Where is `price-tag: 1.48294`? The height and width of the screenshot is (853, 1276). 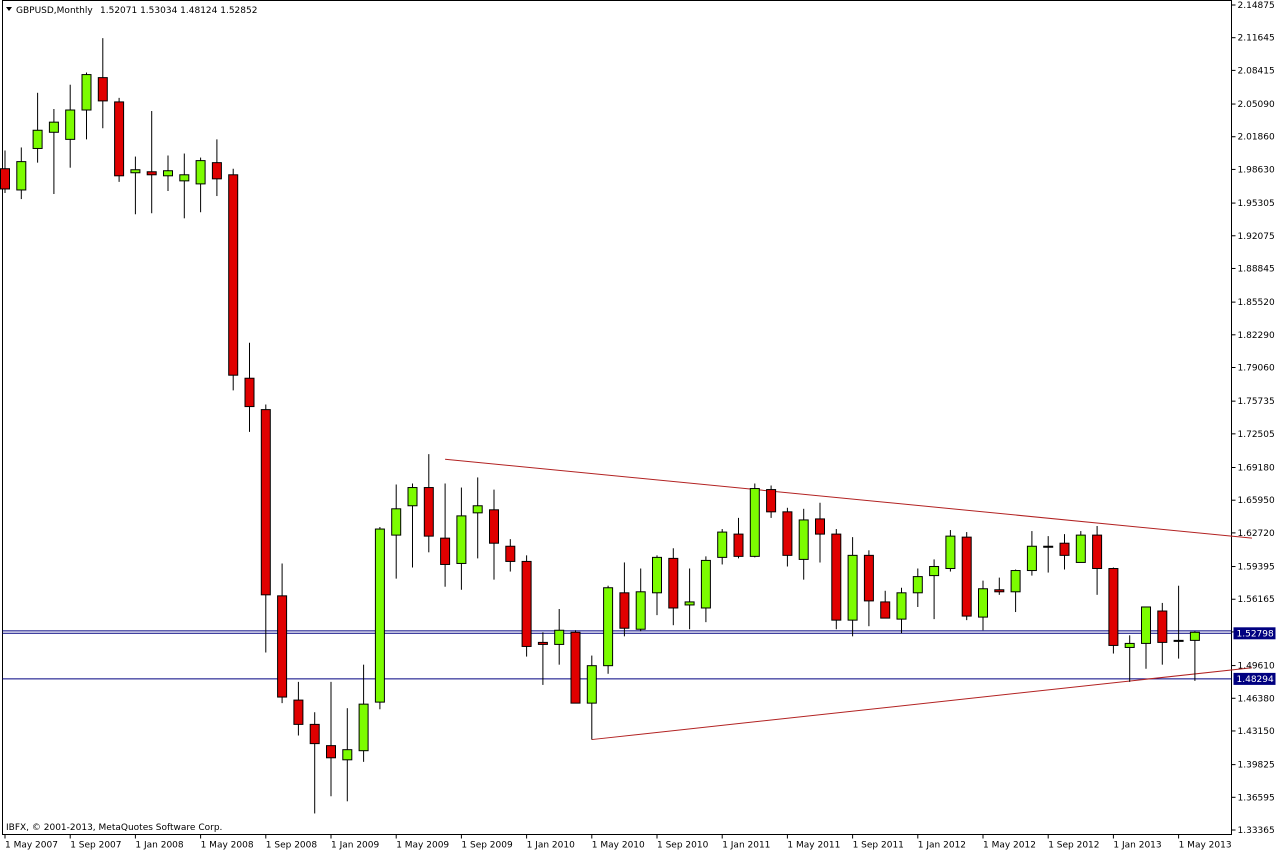 price-tag: 1.48294 is located at coordinates (1254, 678).